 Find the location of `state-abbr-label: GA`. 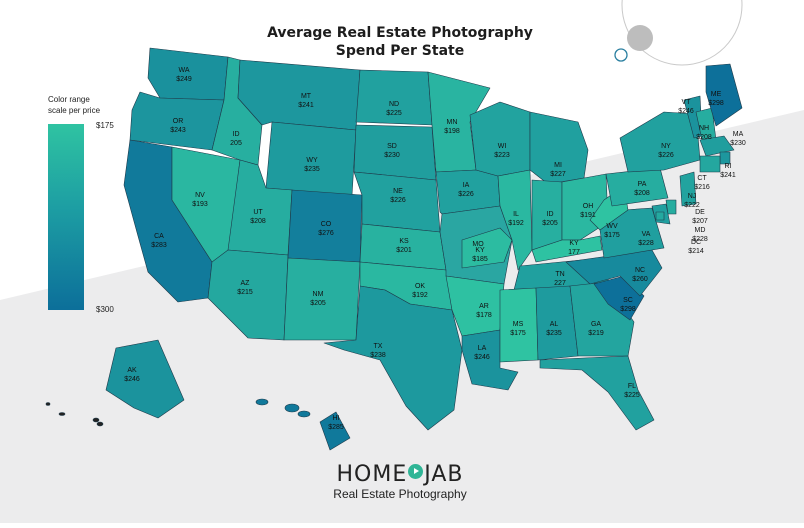

state-abbr-label: GA is located at coordinates (596, 324).